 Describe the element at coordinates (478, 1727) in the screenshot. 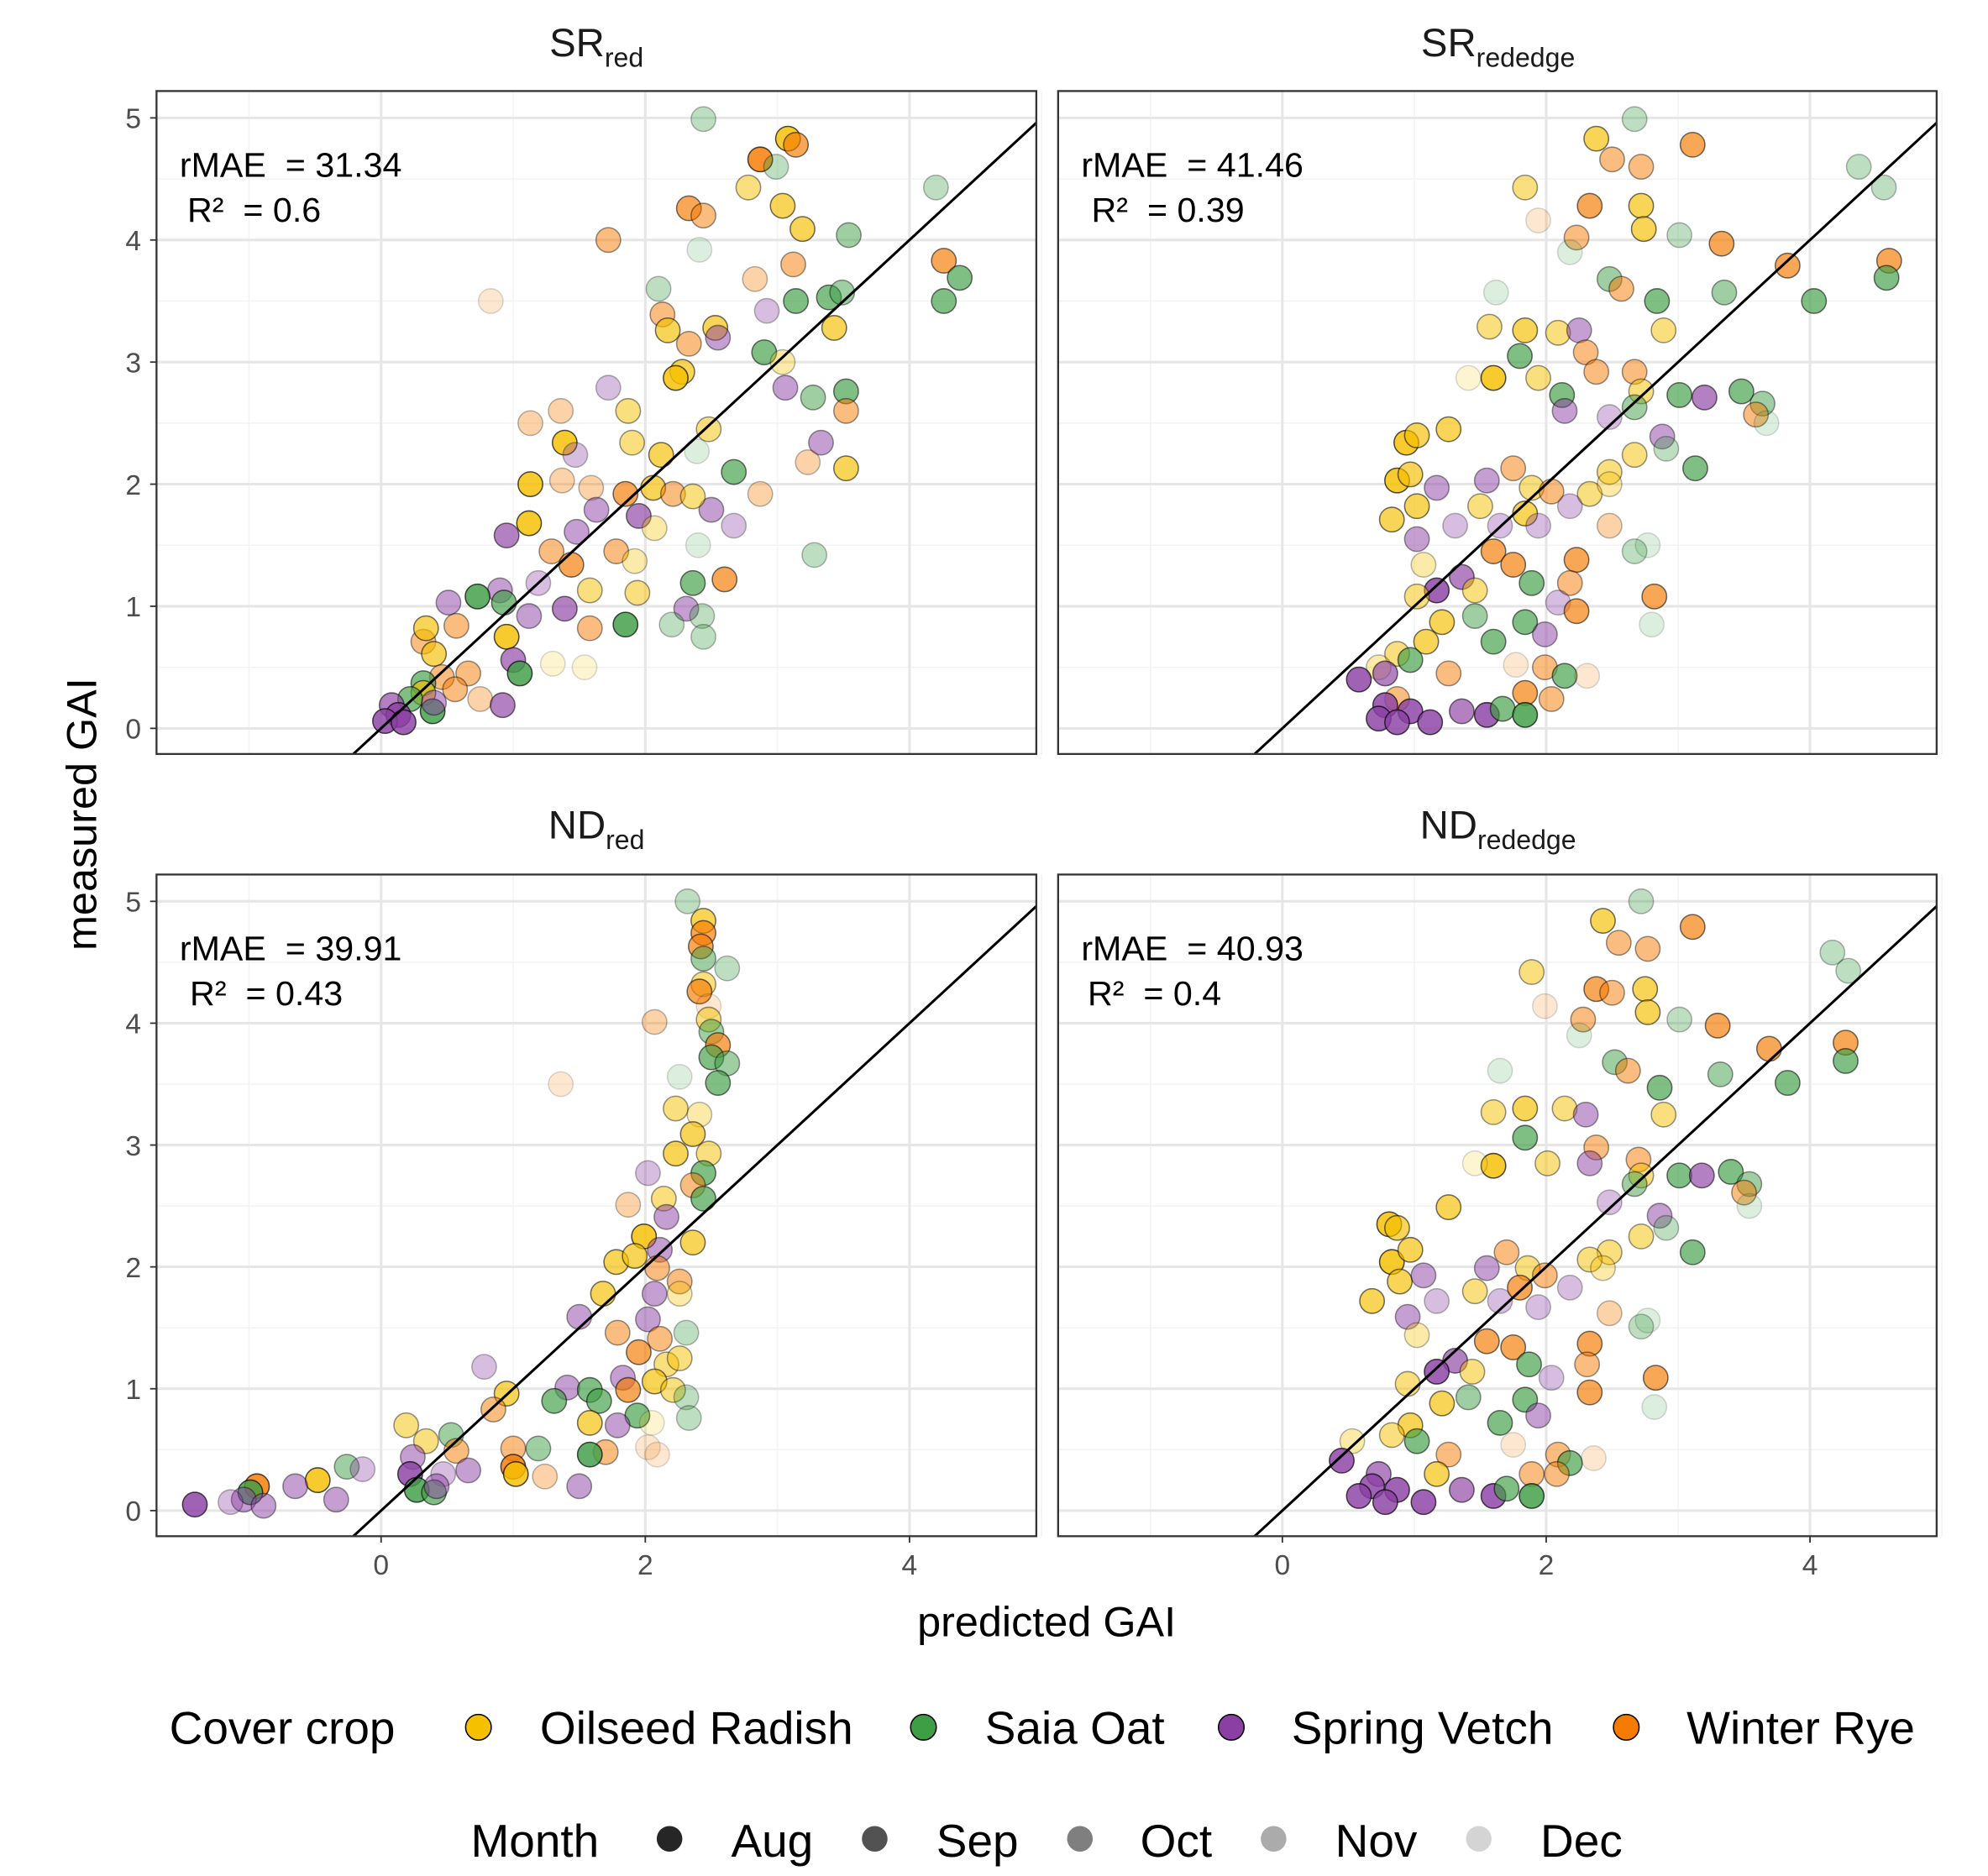

I see `legend-key-oilseed-radish` at that location.